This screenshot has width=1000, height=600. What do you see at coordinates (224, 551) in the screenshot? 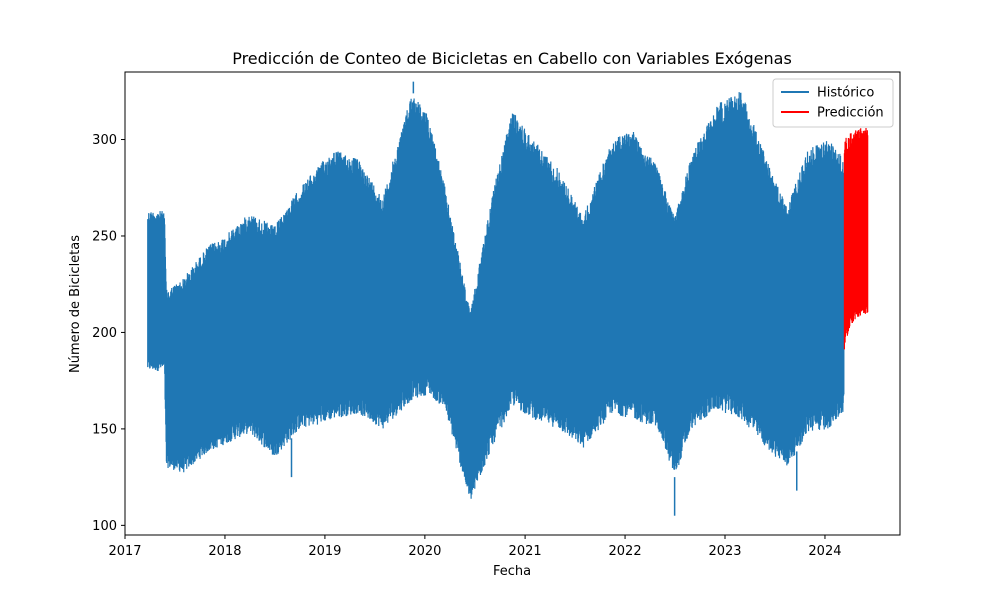
I see `x-tick-label-1: 2018` at bounding box center [224, 551].